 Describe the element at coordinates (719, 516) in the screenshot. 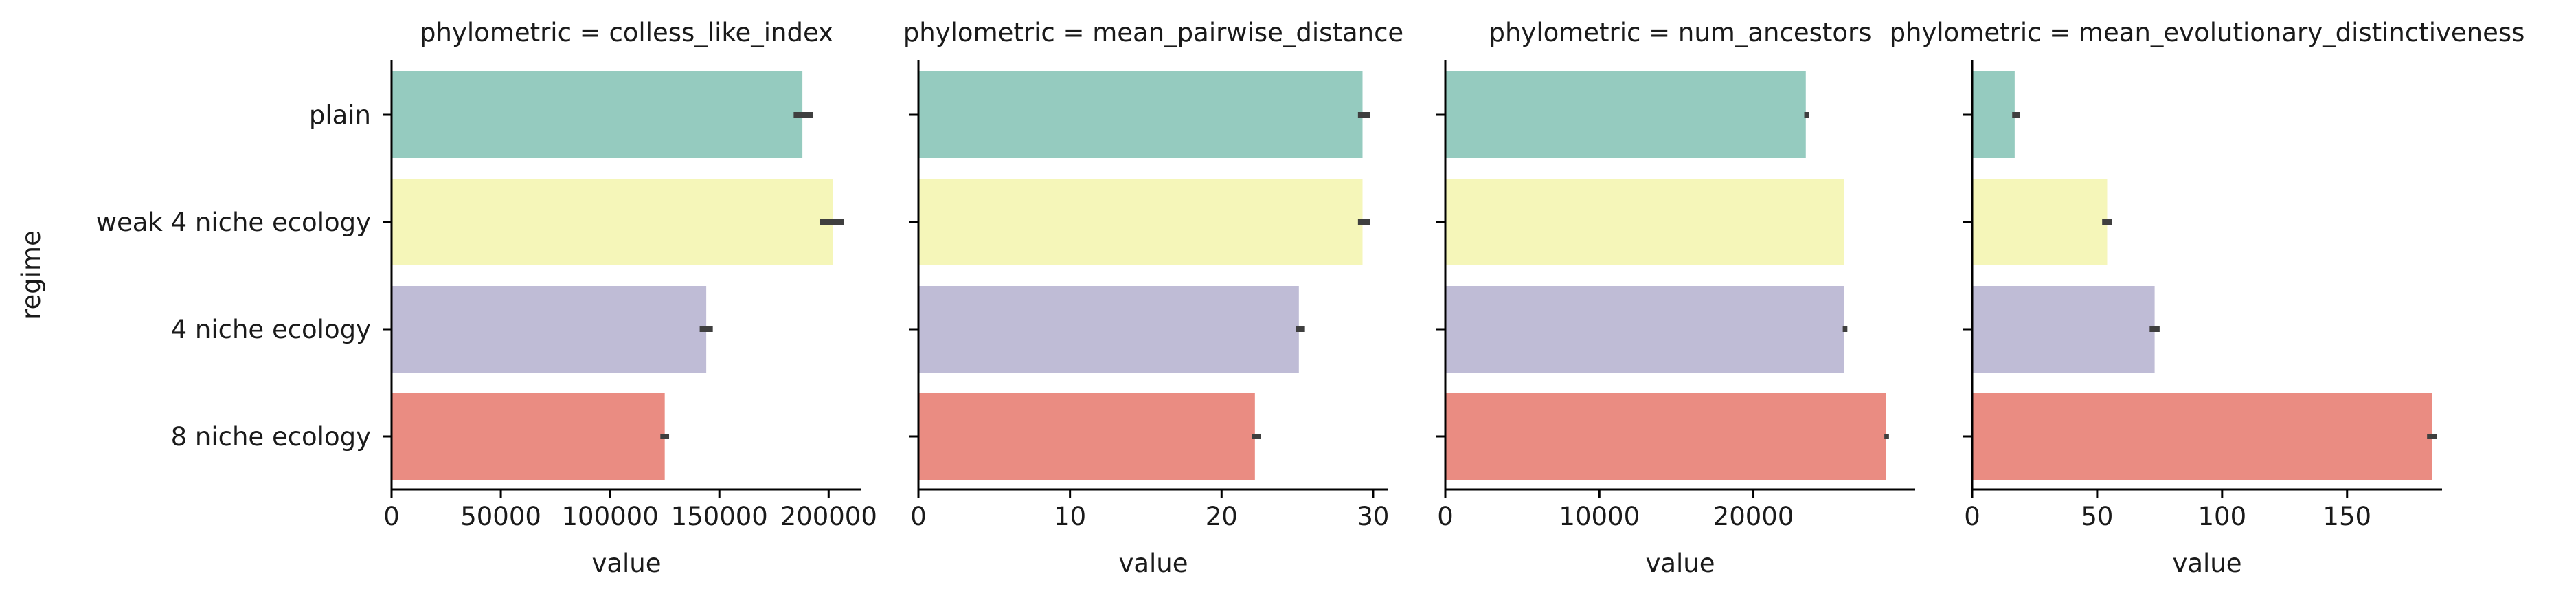

I see `x-tick-label: 150000` at that location.